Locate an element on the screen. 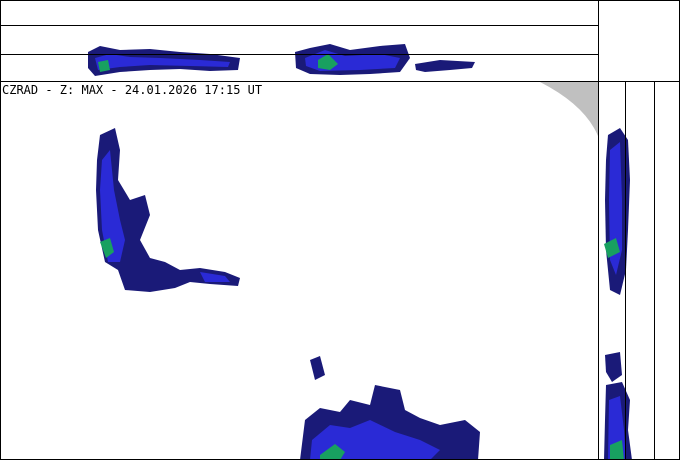 The image size is (680, 460). right-projection-echoes is located at coordinates (618, 294).